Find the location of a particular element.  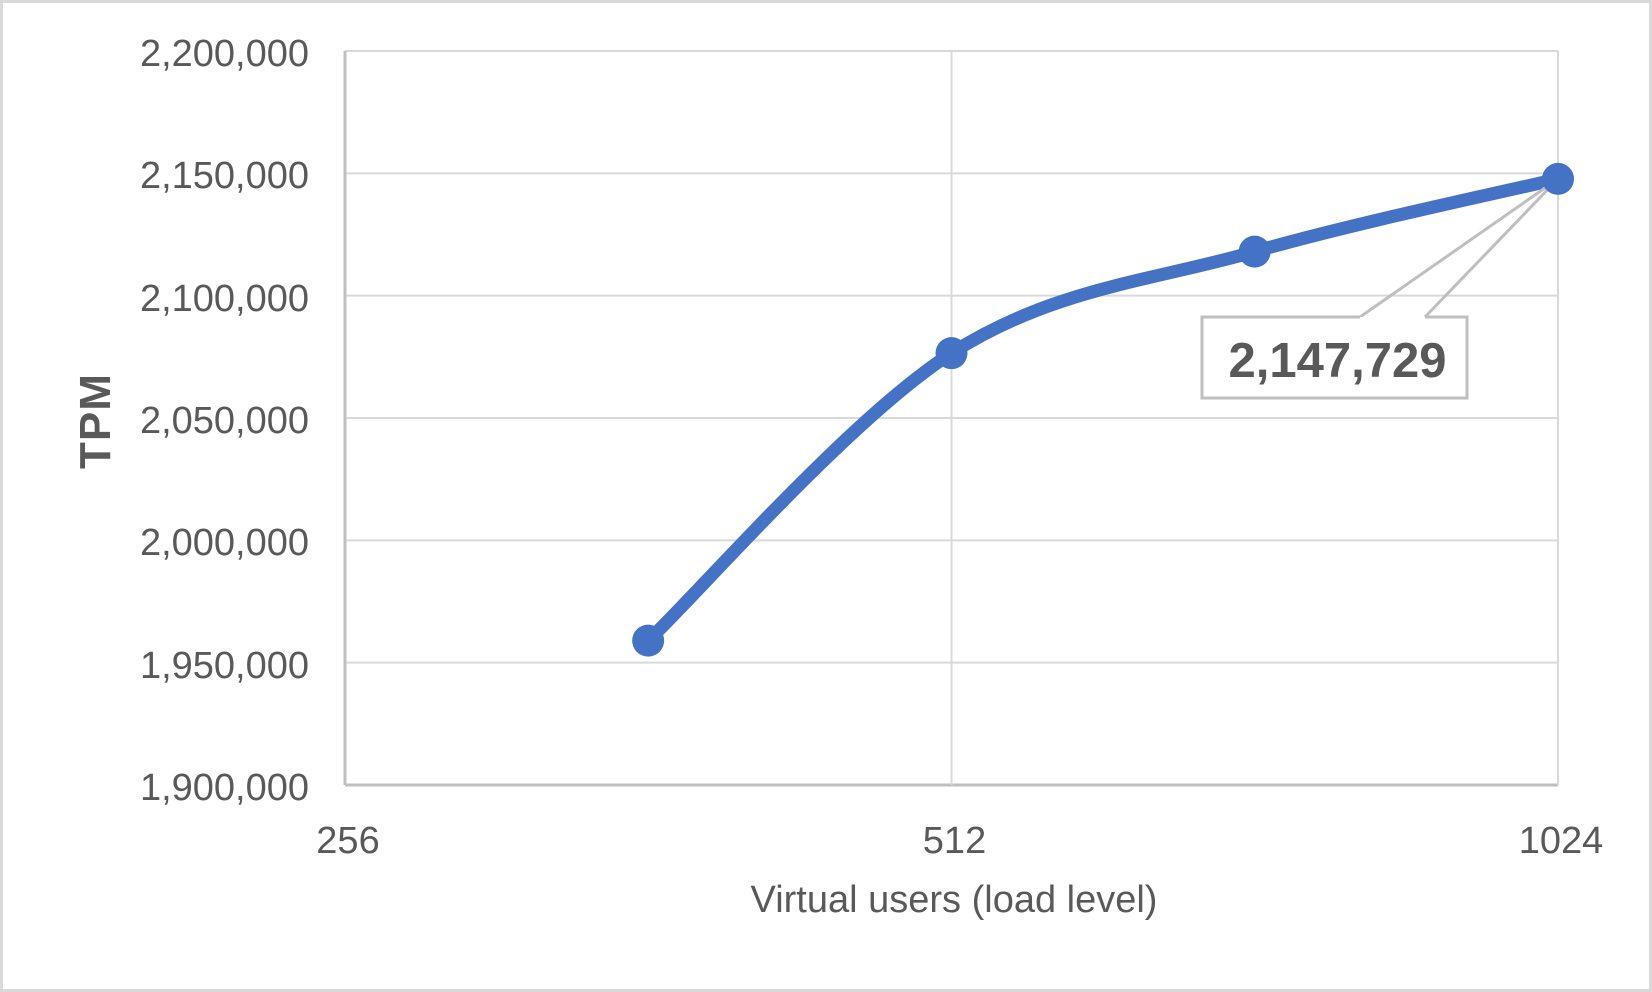

x-axis-tick-label: 256 is located at coordinates (348, 841).